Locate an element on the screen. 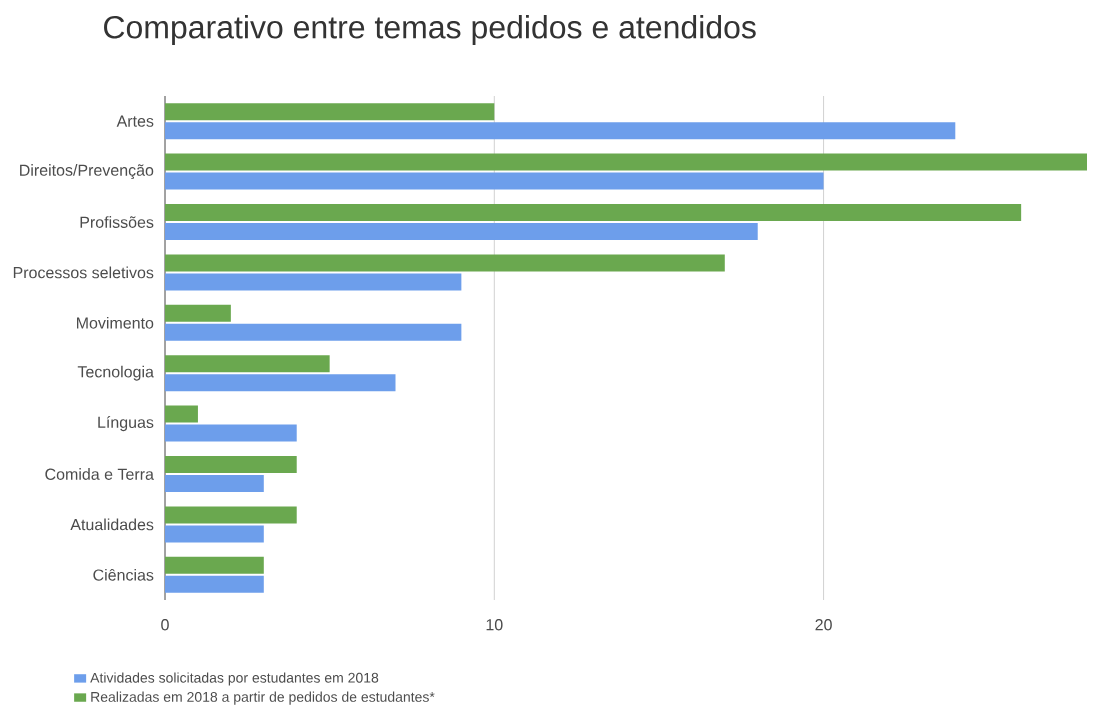  x-tick-label: 10 is located at coordinates (494, 625).